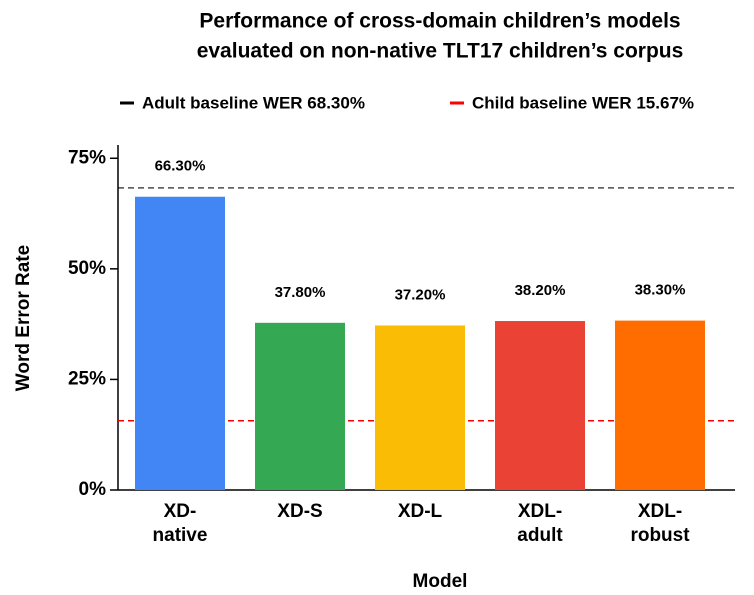 This screenshot has width=754, height=595. I want to click on x-tick-label: XDL-adult, so click(540, 523).